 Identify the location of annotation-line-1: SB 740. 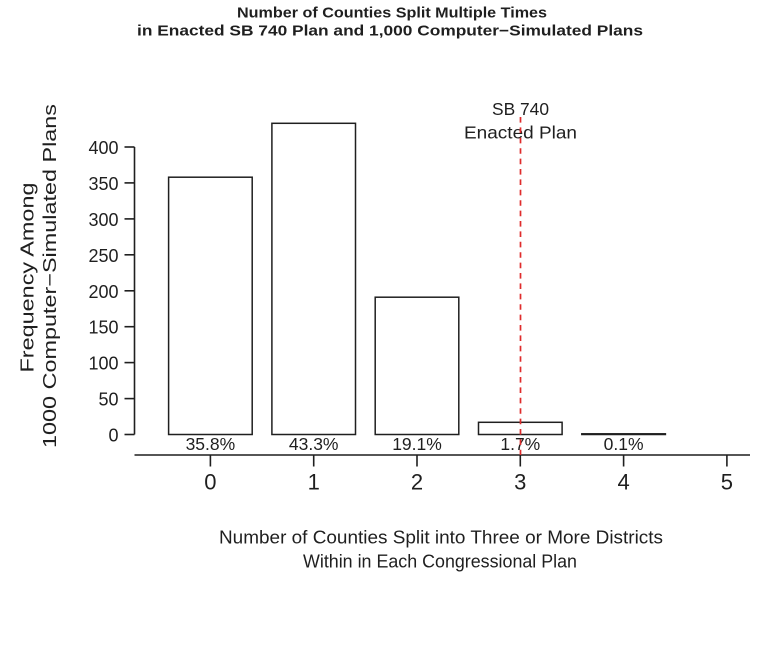
(520, 109).